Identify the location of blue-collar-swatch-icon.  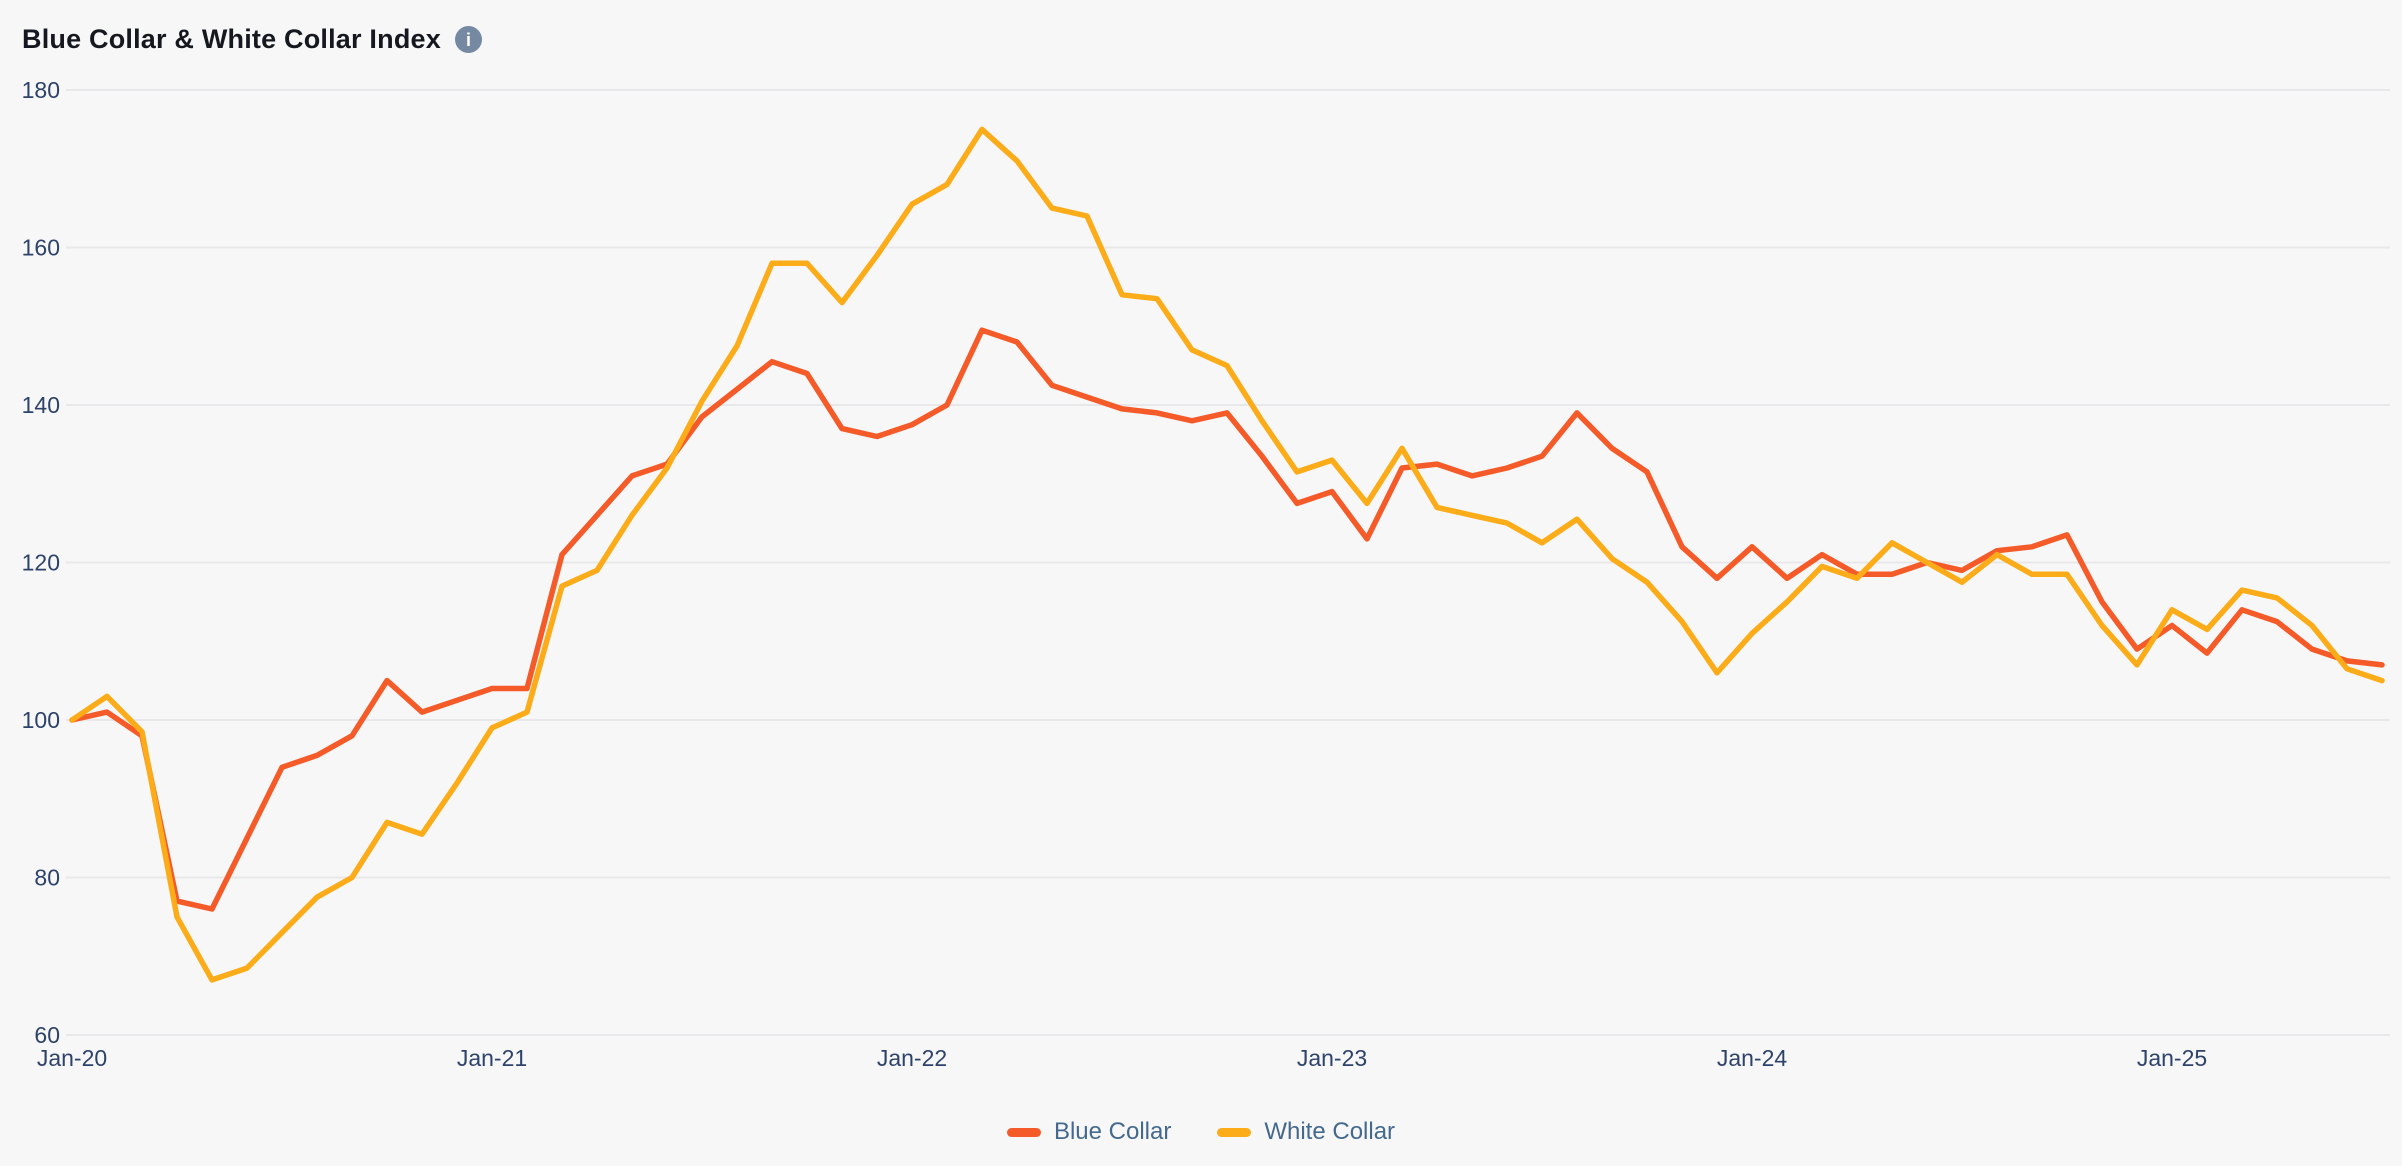
(1023, 1132).